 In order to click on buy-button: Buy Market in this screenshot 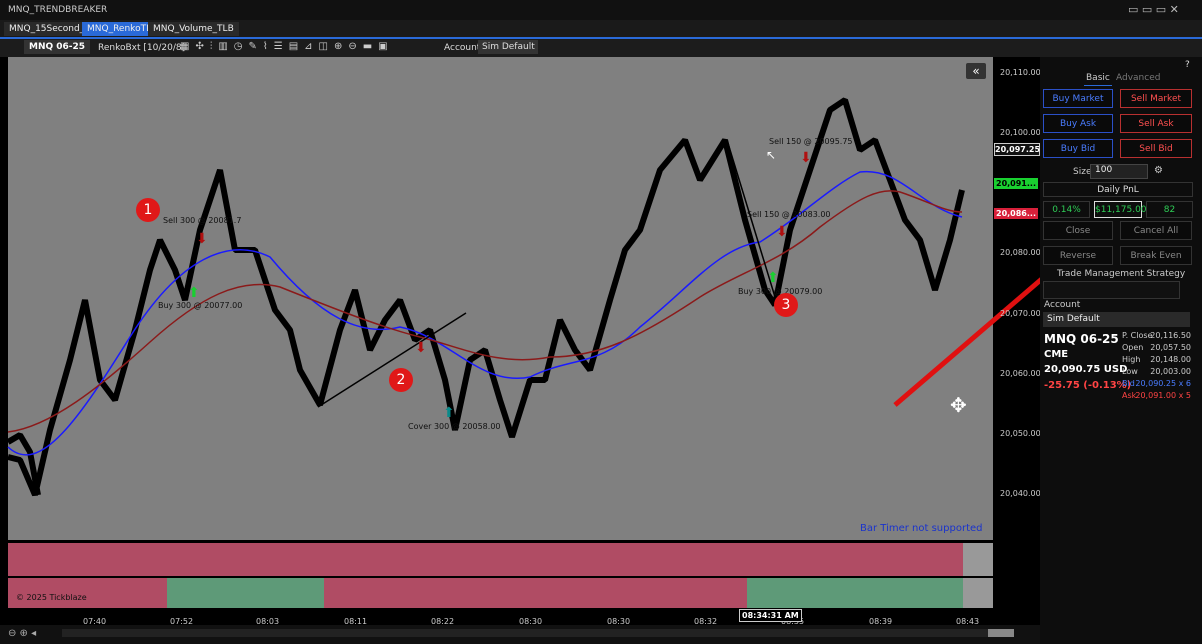, I will do `click(1078, 98)`.